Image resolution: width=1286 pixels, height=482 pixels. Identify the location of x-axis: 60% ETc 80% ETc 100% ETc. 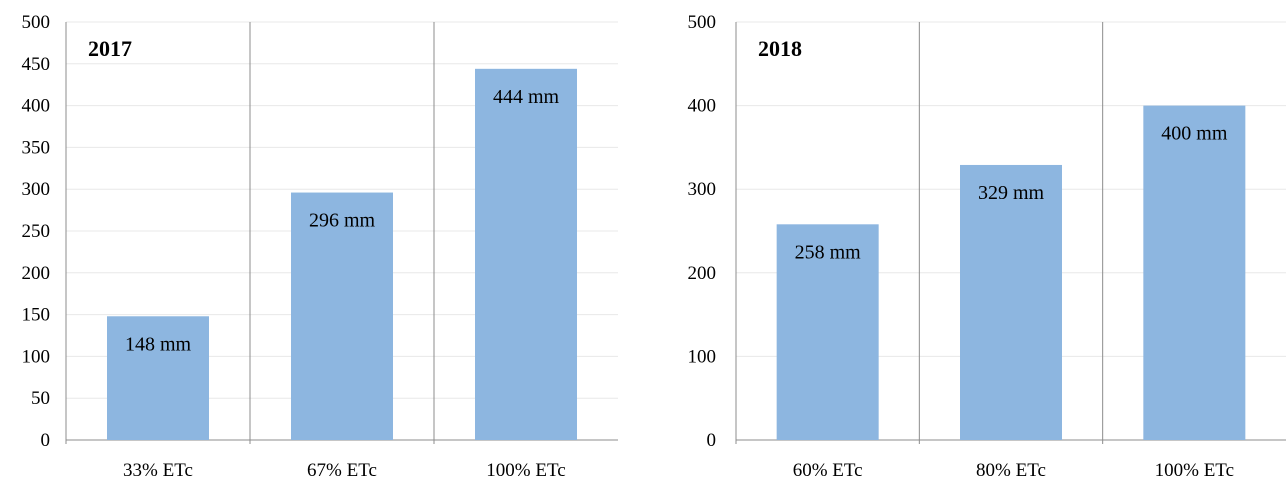
(1013, 470).